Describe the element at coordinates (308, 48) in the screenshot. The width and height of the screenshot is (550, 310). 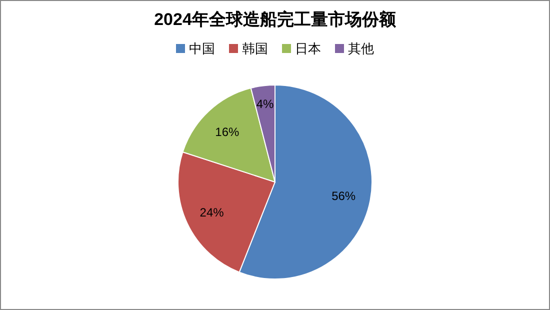
I see `legend-label: 日本` at that location.